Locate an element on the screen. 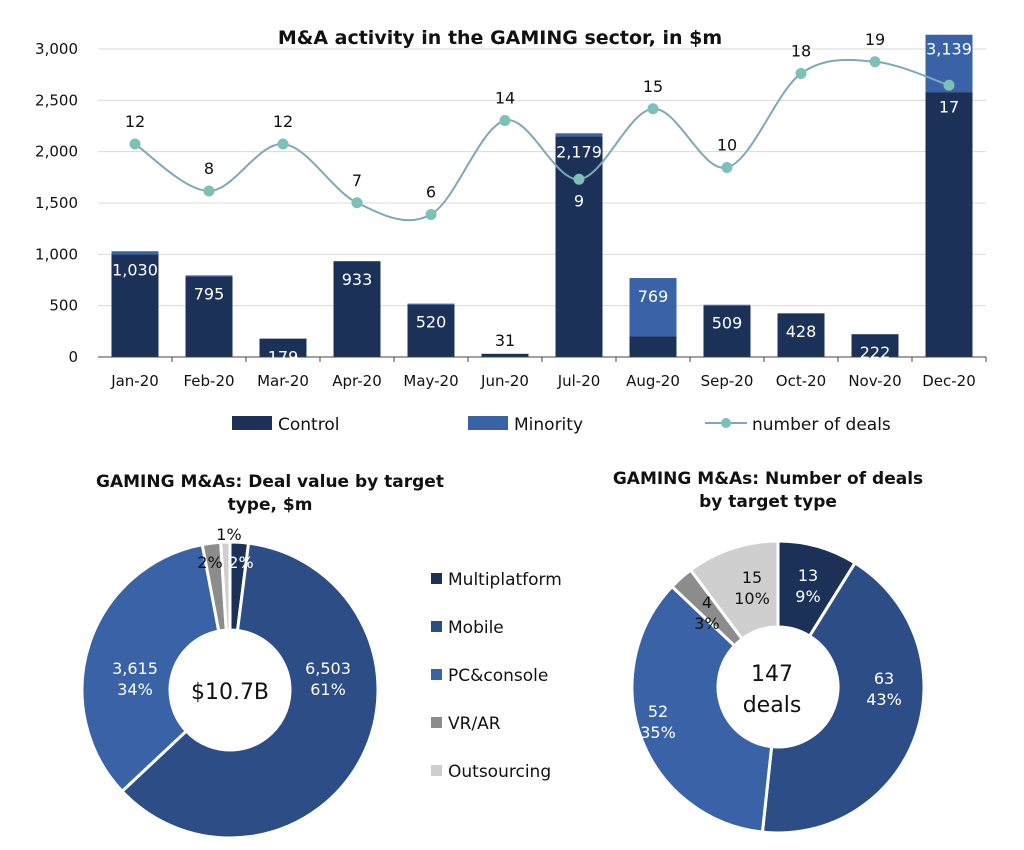 This screenshot has height=850, width=1024. legend-deals-label: number of deals is located at coordinates (821, 425).